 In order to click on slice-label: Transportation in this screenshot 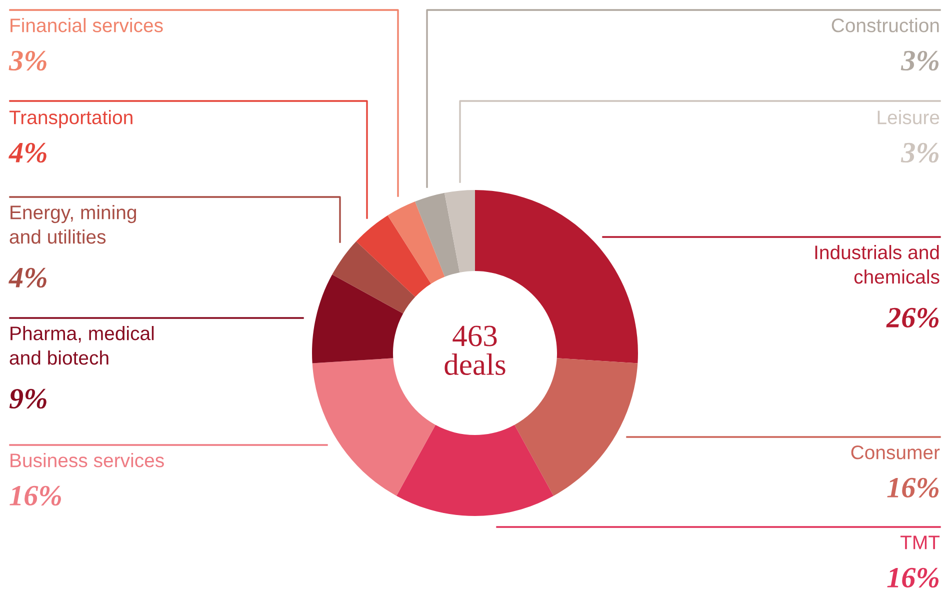, I will do `click(70, 119)`.